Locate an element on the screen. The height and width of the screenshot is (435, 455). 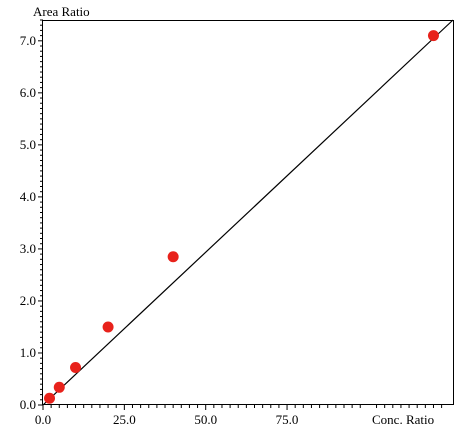
x-tick-label: 25.0 is located at coordinates (124, 419).